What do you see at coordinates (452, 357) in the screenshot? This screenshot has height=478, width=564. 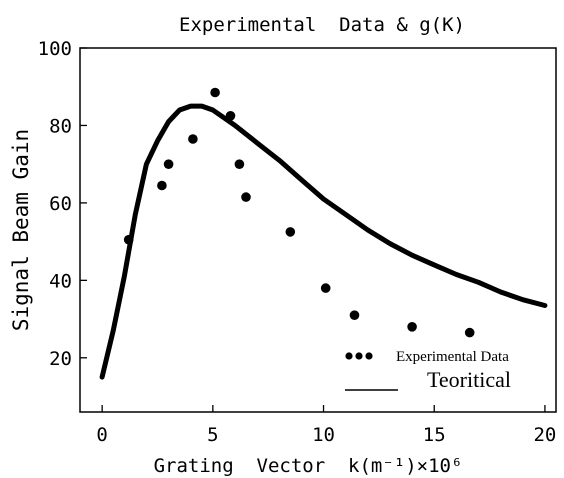 I see `legend-label-experimental: Experimental Data` at bounding box center [452, 357].